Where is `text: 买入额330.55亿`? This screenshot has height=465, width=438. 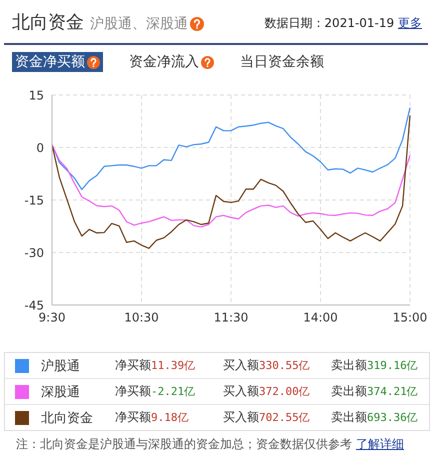
text: 买入额330.55亿 is located at coordinates (266, 365).